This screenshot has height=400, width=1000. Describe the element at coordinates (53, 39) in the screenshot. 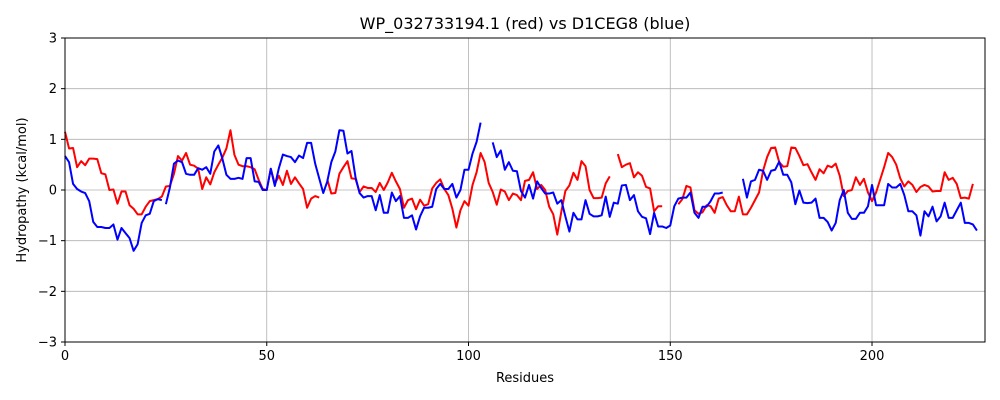

I see `y-tick-label: 3` at that location.